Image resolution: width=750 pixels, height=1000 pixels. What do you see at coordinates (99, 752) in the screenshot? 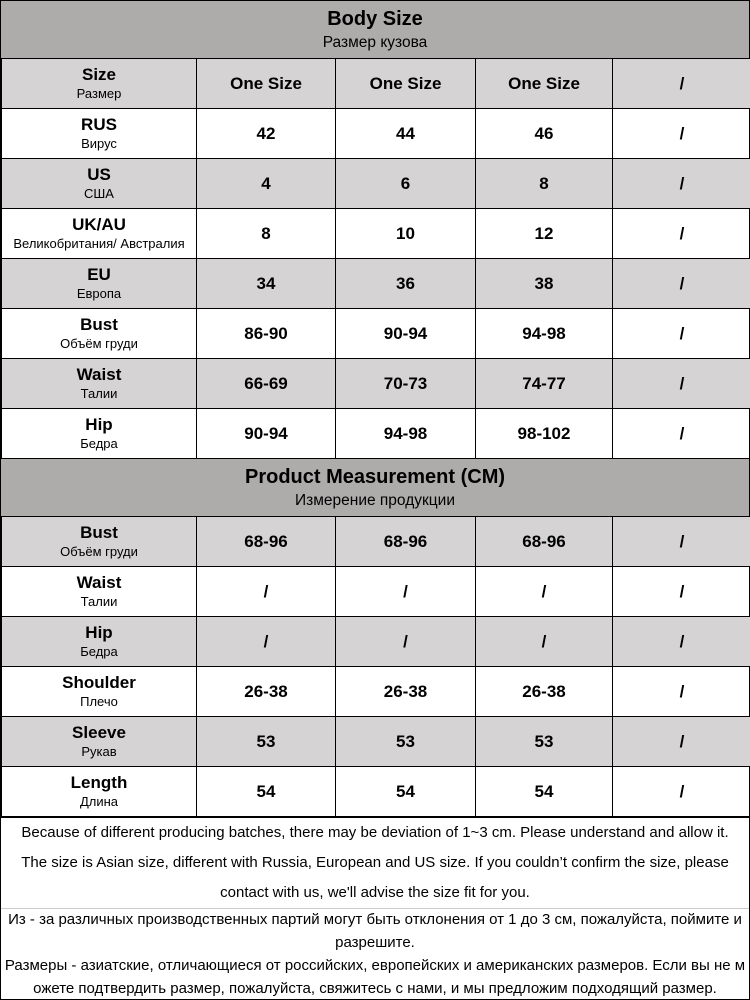
I see `row-label-ru: Рукав` at bounding box center [99, 752].